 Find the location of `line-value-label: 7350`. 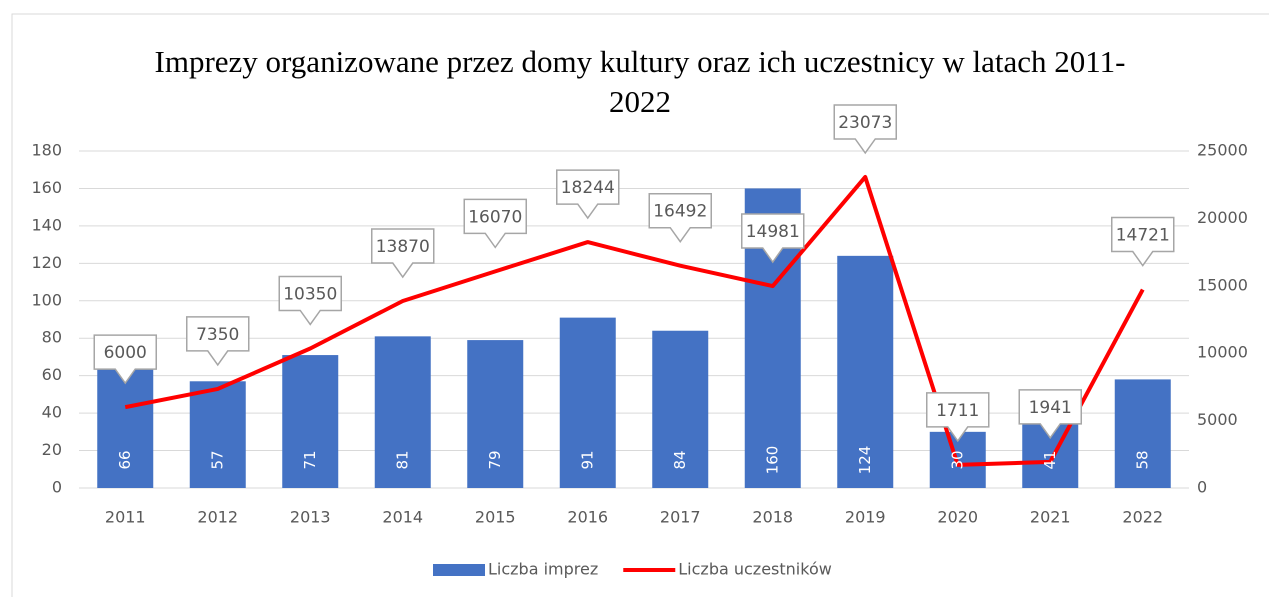

line-value-label: 7350 is located at coordinates (217, 335).